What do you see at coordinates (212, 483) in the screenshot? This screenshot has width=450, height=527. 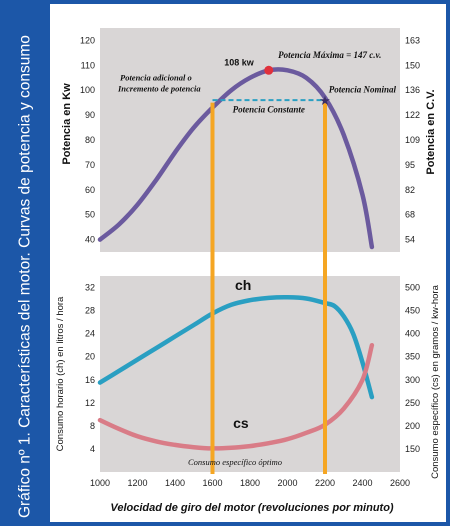 I see `x-tick-label: 1600` at bounding box center [212, 483].